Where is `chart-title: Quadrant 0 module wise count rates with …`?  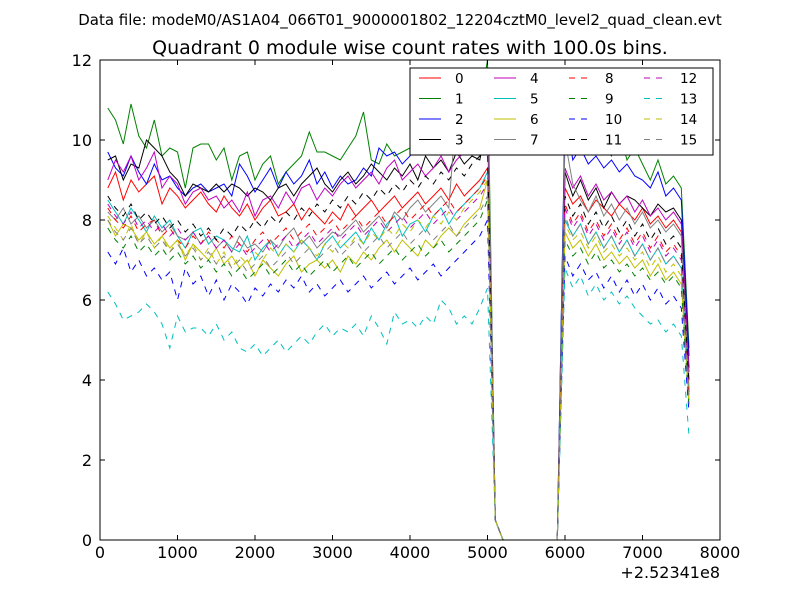 chart-title: Quadrant 0 module wise count rates with … is located at coordinates (410, 48).